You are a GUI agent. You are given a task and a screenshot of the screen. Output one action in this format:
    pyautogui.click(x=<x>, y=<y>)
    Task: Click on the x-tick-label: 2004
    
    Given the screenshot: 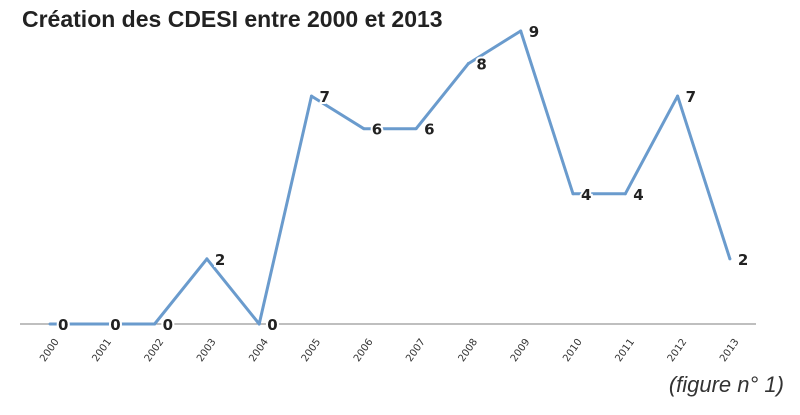 What is the action you would take?
    pyautogui.click(x=259, y=350)
    